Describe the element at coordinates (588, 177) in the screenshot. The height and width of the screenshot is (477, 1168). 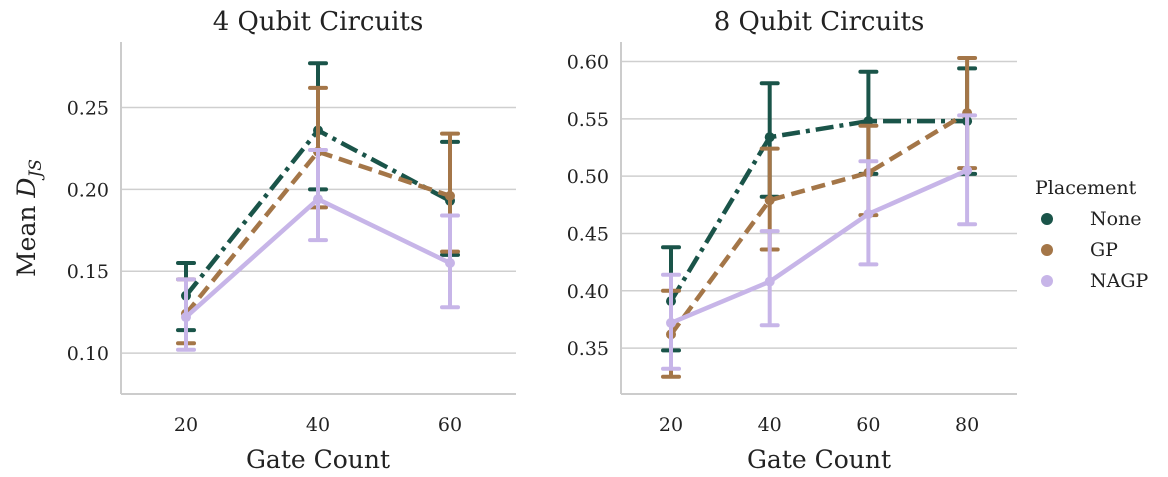
I see `y-tick-label: 0.50` at that location.